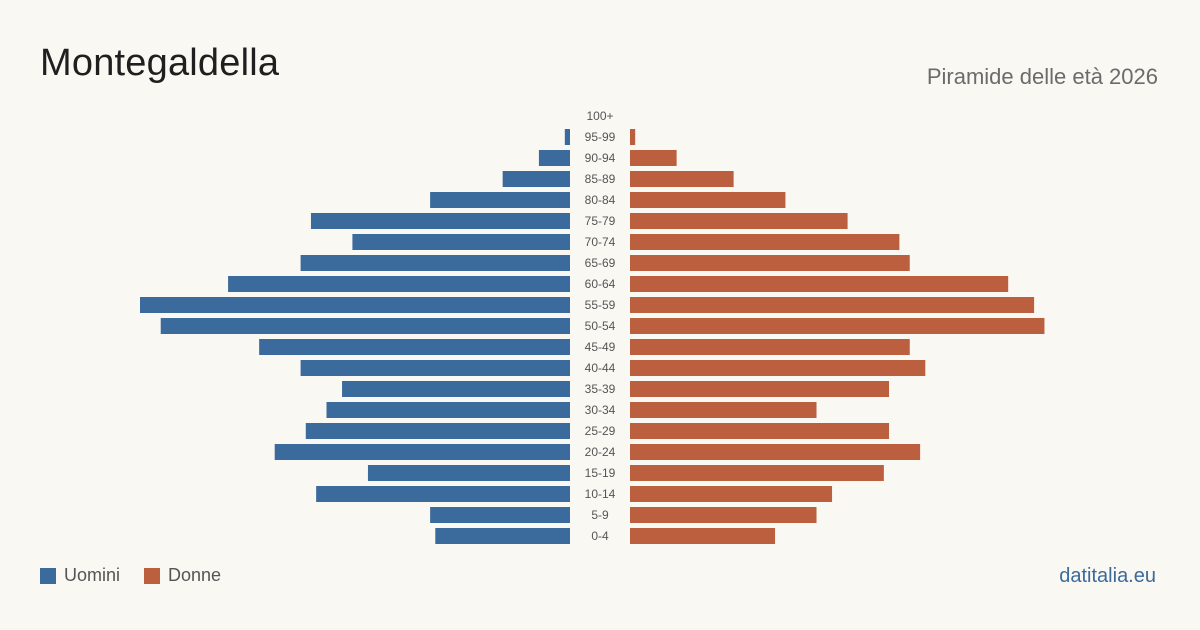 The width and height of the screenshot is (1200, 630). Describe the element at coordinates (92, 575) in the screenshot. I see `legend-label-men: Uomini` at that location.